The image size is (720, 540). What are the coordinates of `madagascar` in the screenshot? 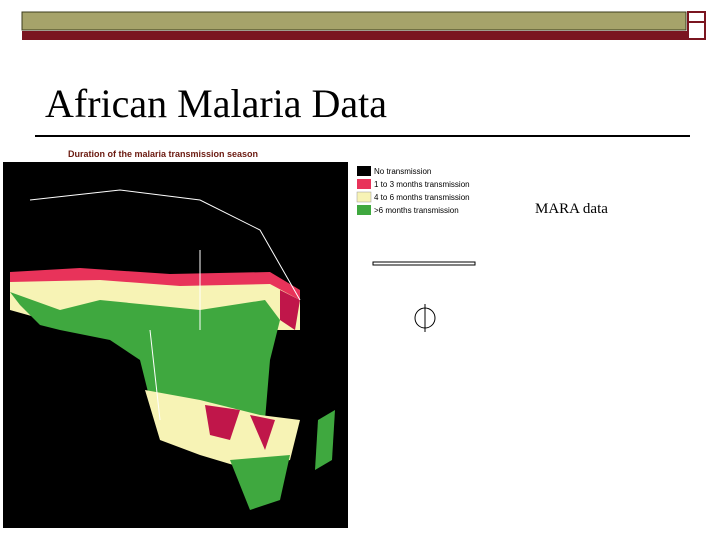 It's located at (325, 440).